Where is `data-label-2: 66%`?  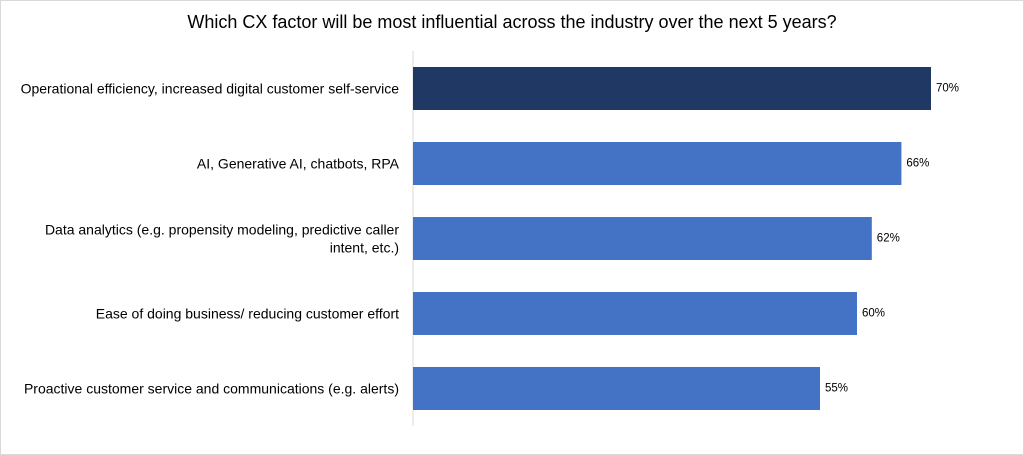
data-label-2: 66% is located at coordinates (917, 164).